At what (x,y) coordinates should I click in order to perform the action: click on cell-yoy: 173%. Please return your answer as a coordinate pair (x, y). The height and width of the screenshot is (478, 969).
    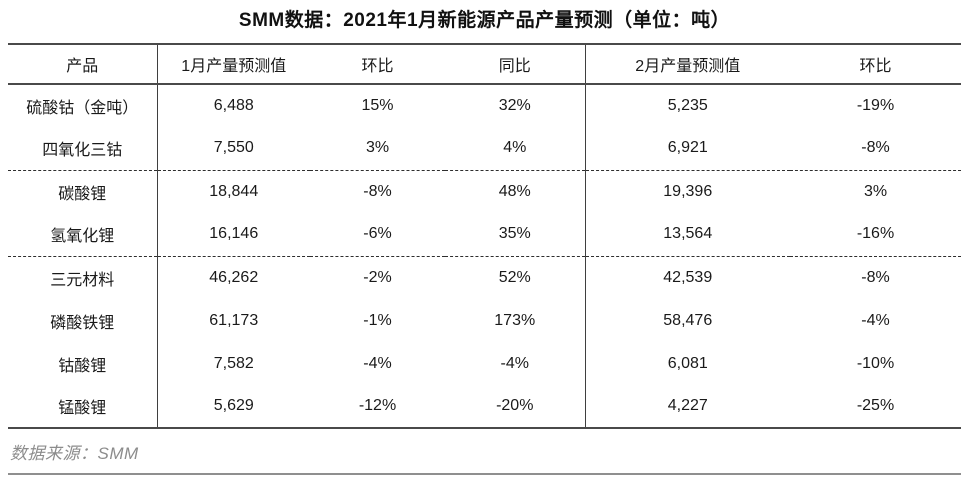
    Looking at the image, I should click on (515, 320).